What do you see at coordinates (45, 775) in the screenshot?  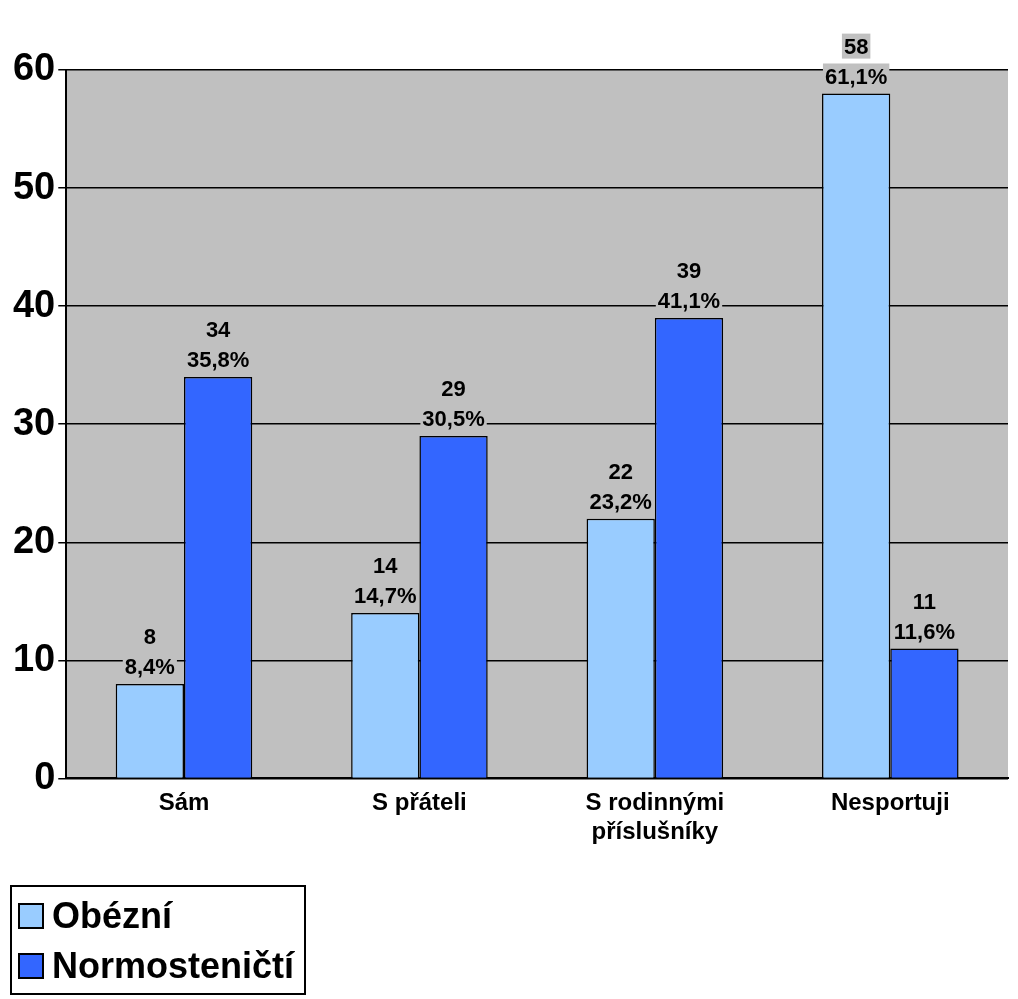 I see `y-tick-label: 0` at bounding box center [45, 775].